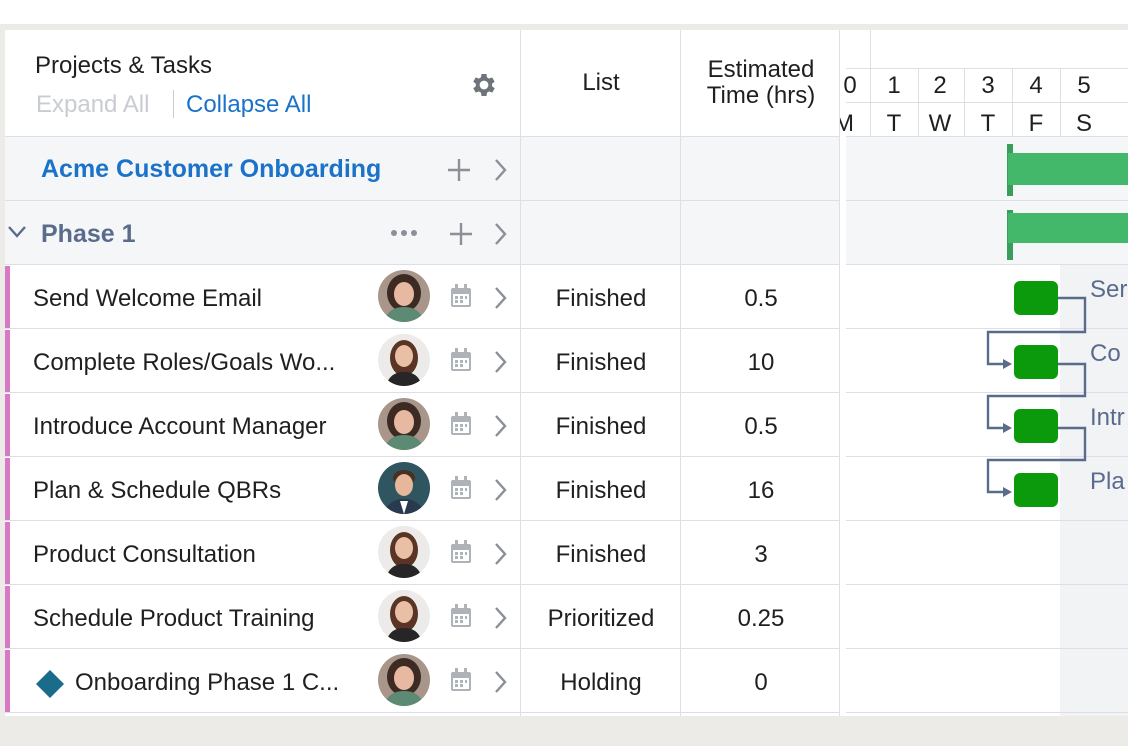  I want to click on task-name: Send Welcome Email, so click(147, 298).